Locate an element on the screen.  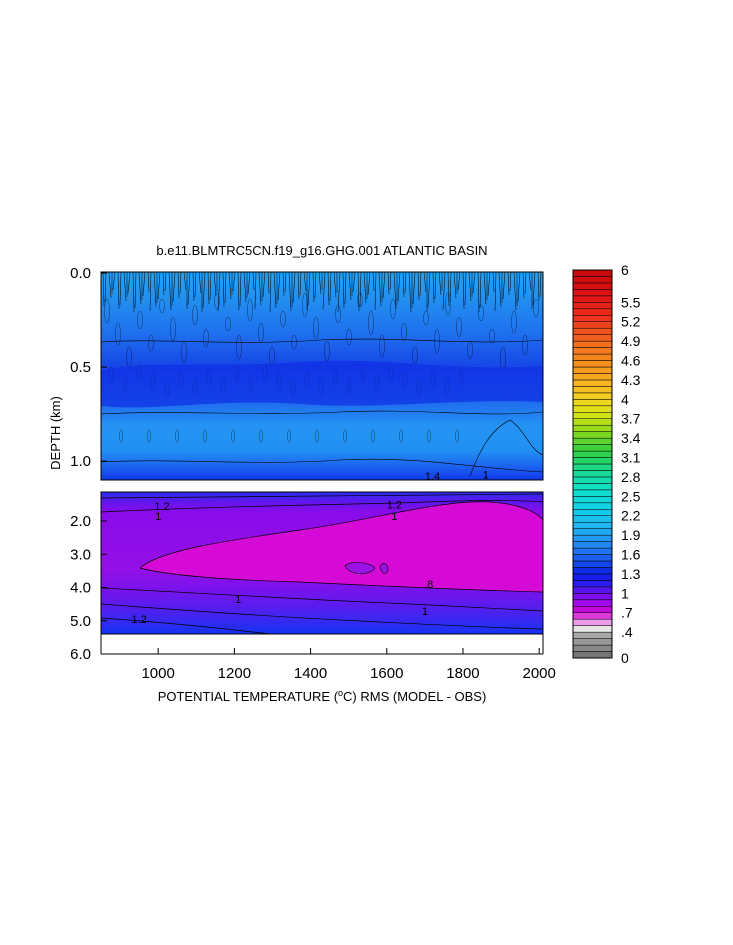
colorbar-label: 3.1 is located at coordinates (631, 458).